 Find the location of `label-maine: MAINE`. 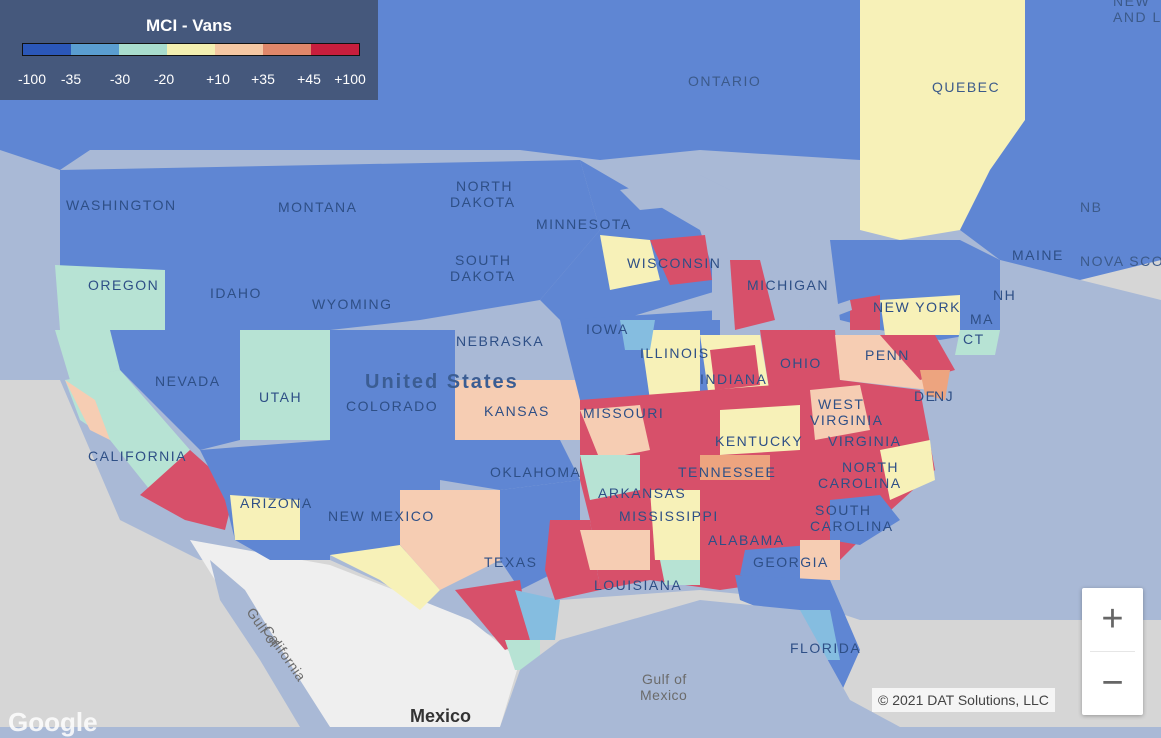

label-maine: MAINE is located at coordinates (1038, 255).